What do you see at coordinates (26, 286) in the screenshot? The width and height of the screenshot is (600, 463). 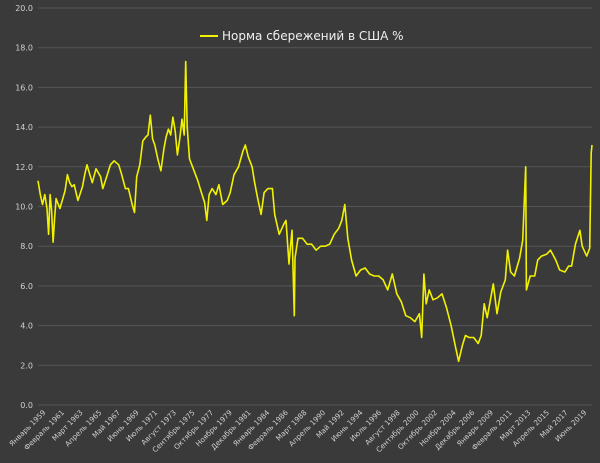 I see `y-tick-label: 6.0` at bounding box center [26, 286].